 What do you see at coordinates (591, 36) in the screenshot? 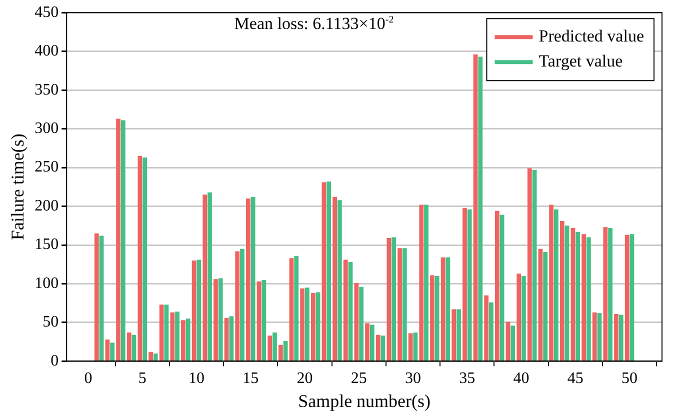
I see `legend-label: Predicted value` at bounding box center [591, 36].